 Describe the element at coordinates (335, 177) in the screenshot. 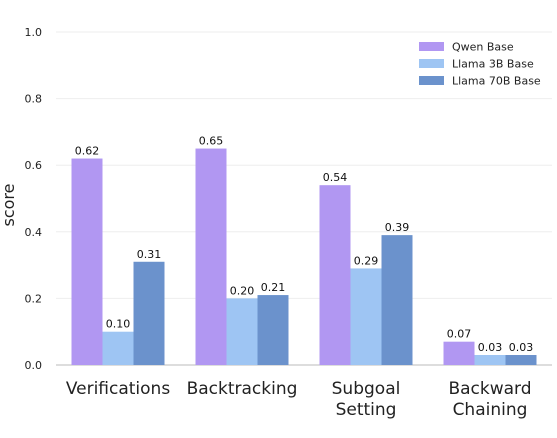

I see `bar-value-label: 0.54` at that location.